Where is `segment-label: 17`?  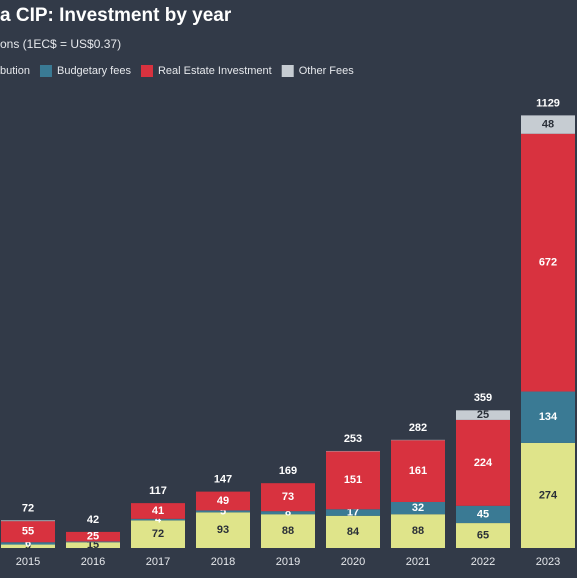 segment-label: 17 is located at coordinates (353, 512).